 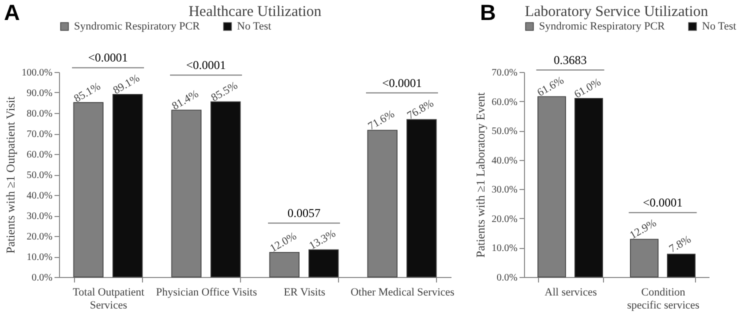 What do you see at coordinates (255, 12) in the screenshot?
I see `chart-title: Healthcare Utilization` at bounding box center [255, 12].